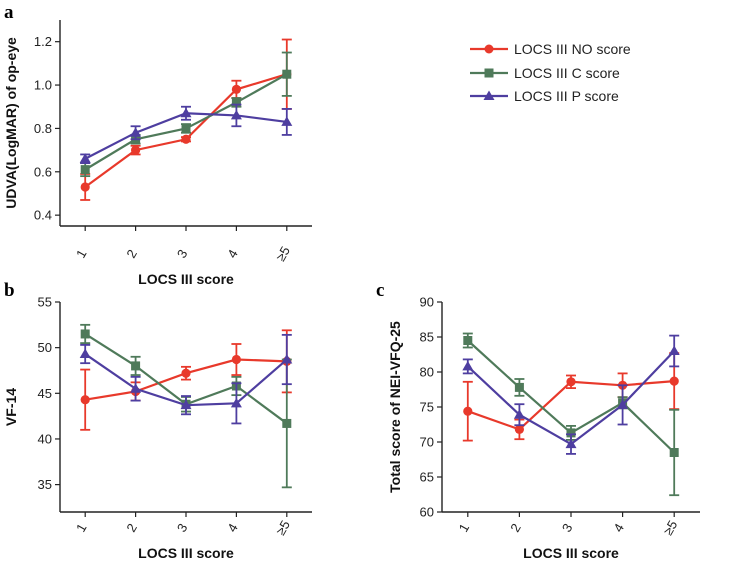  I want to click on legend-entry-no: LOCS III NO score, so click(550, 49).